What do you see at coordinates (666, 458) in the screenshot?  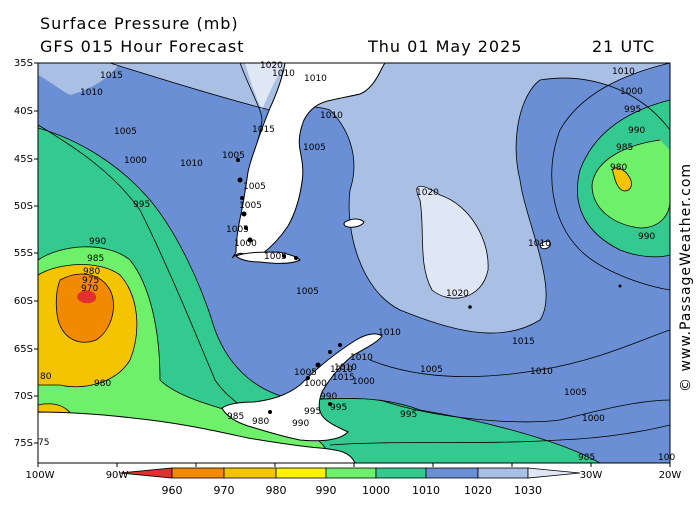 I see `isobar-label: 100` at bounding box center [666, 458].